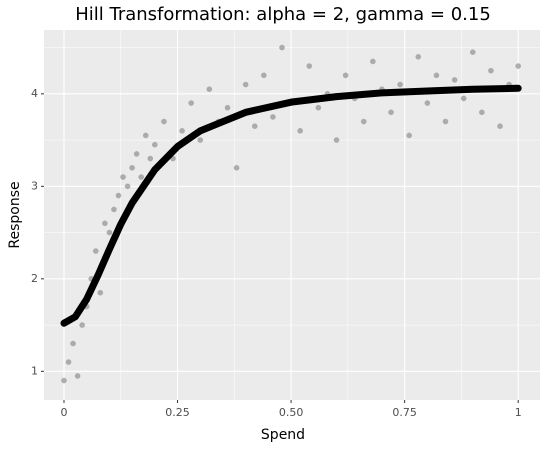 Image resolution: width=545 pixels, height=453 pixels. I want to click on x-tick-label: 0, so click(63, 412).